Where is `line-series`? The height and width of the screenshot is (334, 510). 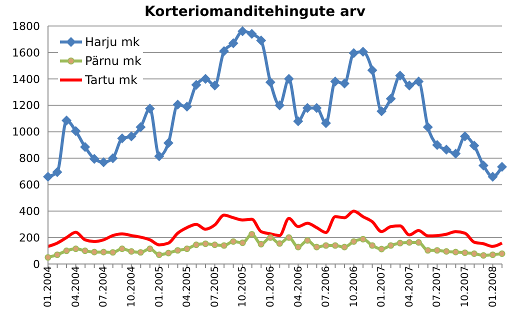 line-series is located at coordinates (275, 229).